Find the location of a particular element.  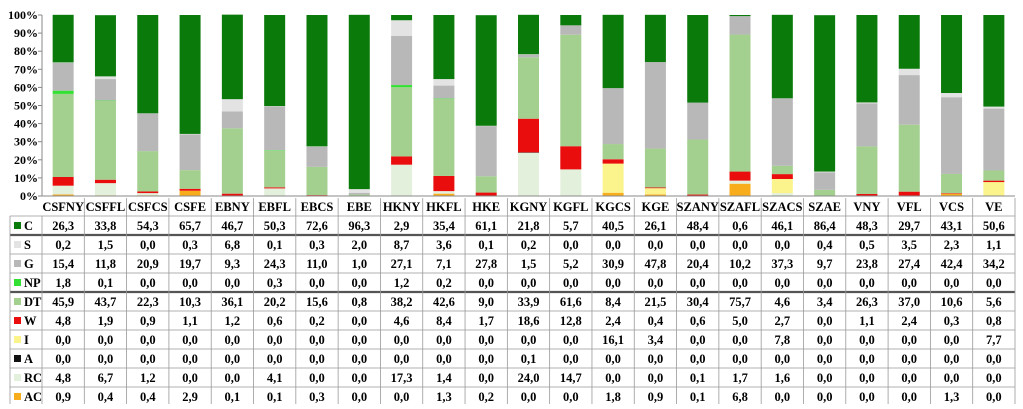

data-value: 27,4 is located at coordinates (909, 264).